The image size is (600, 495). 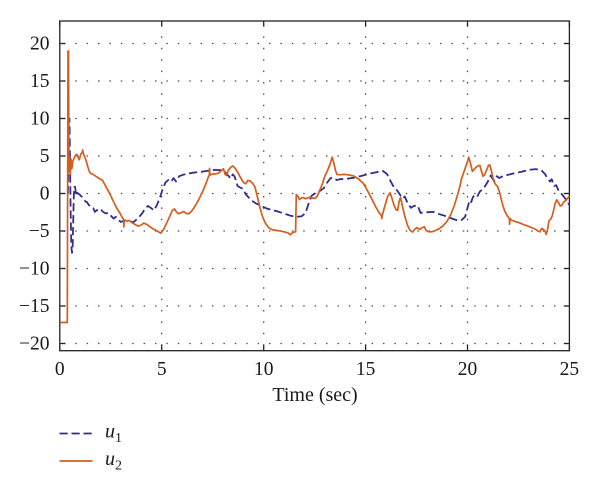 What do you see at coordinates (34, 344) in the screenshot?
I see `svg-text: −20` at bounding box center [34, 344].